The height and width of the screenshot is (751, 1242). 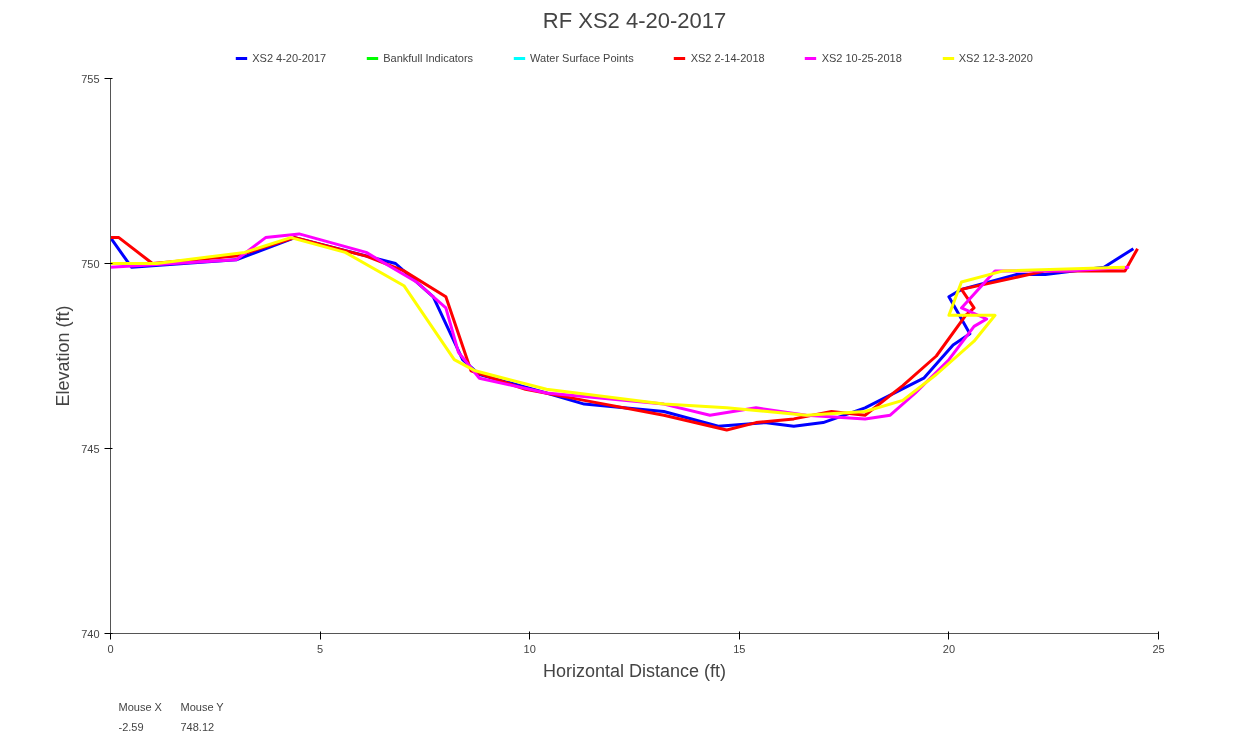 I want to click on legend-label: Water Surface Points, so click(x=582, y=58).